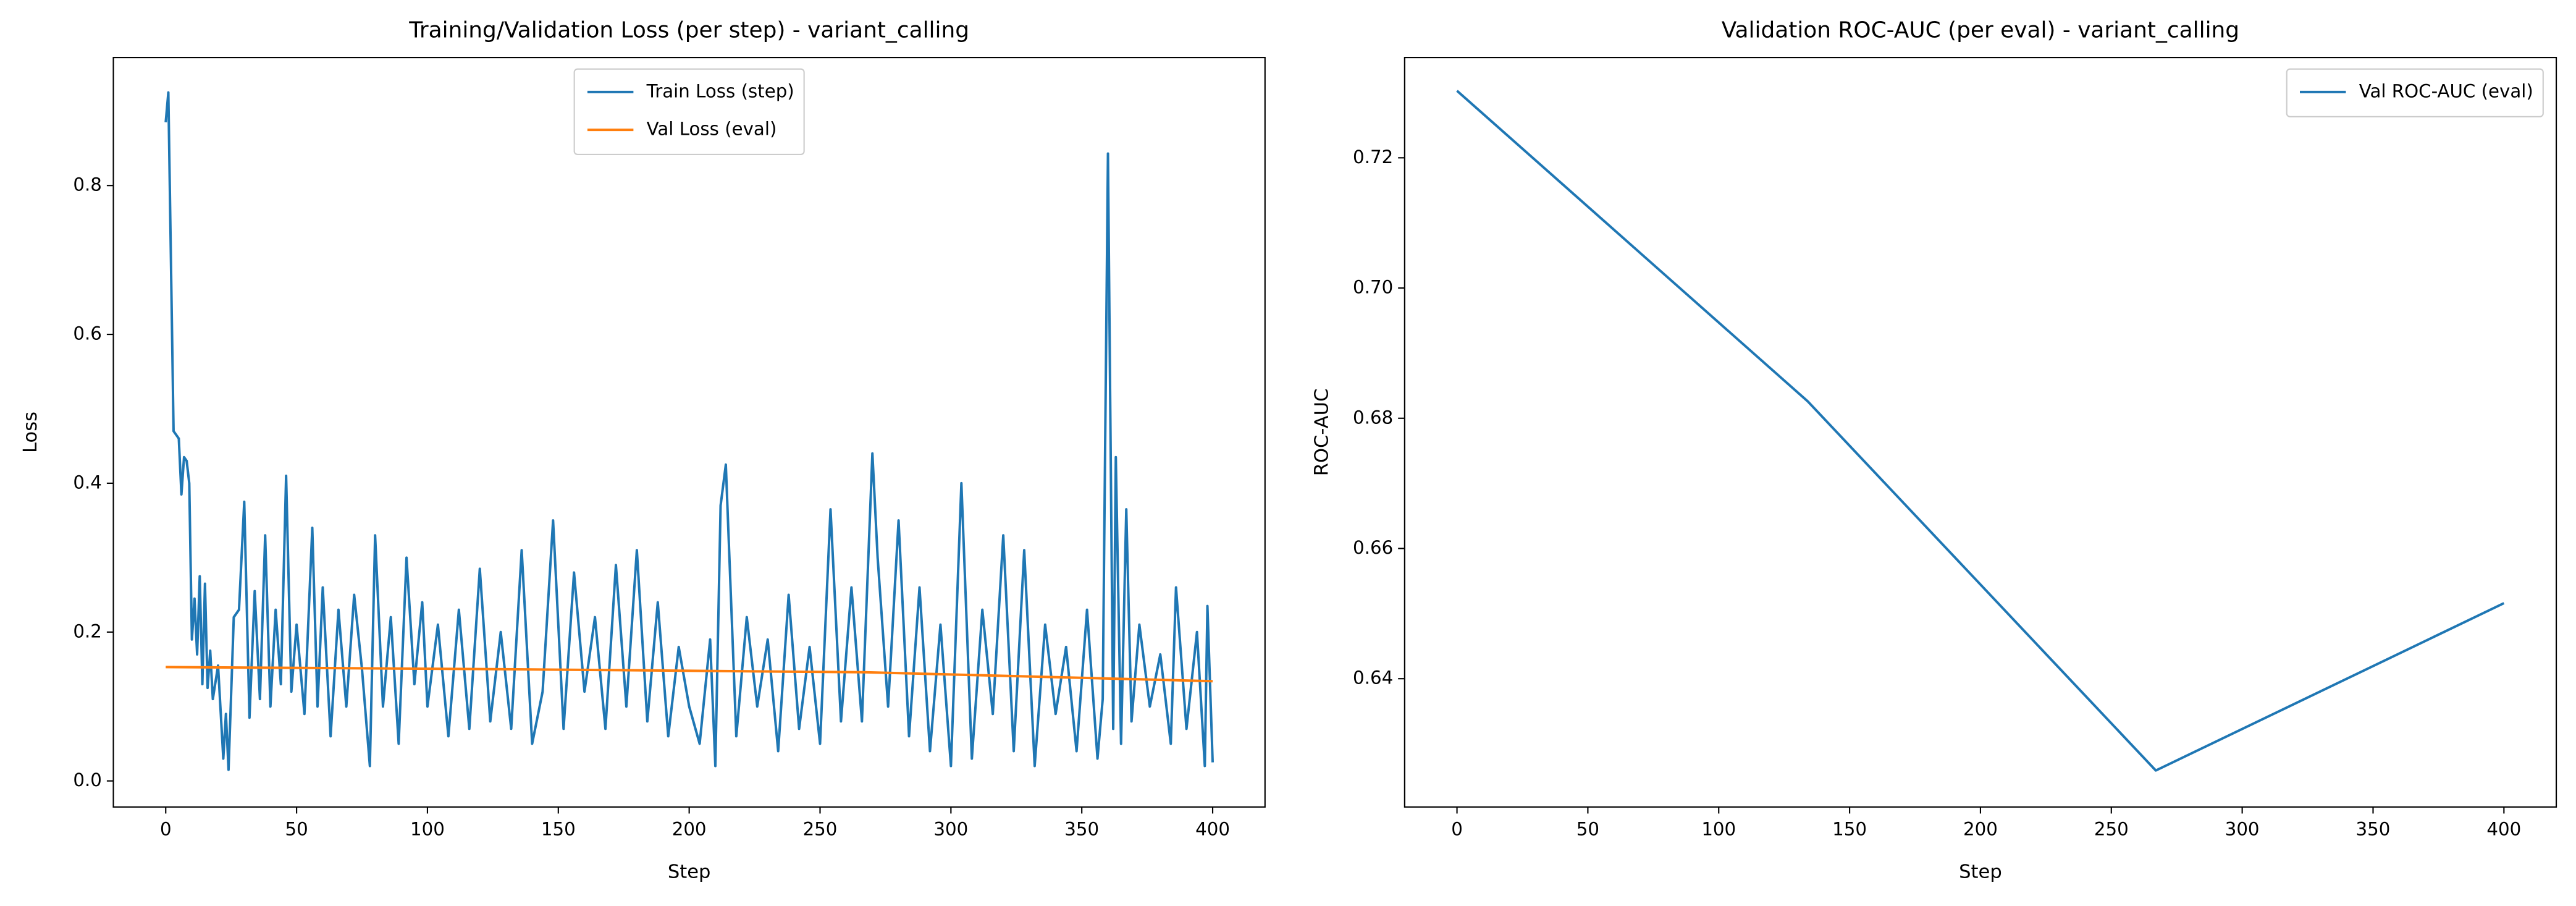  I want to click on y-tick-label: 0.0, so click(87, 779).